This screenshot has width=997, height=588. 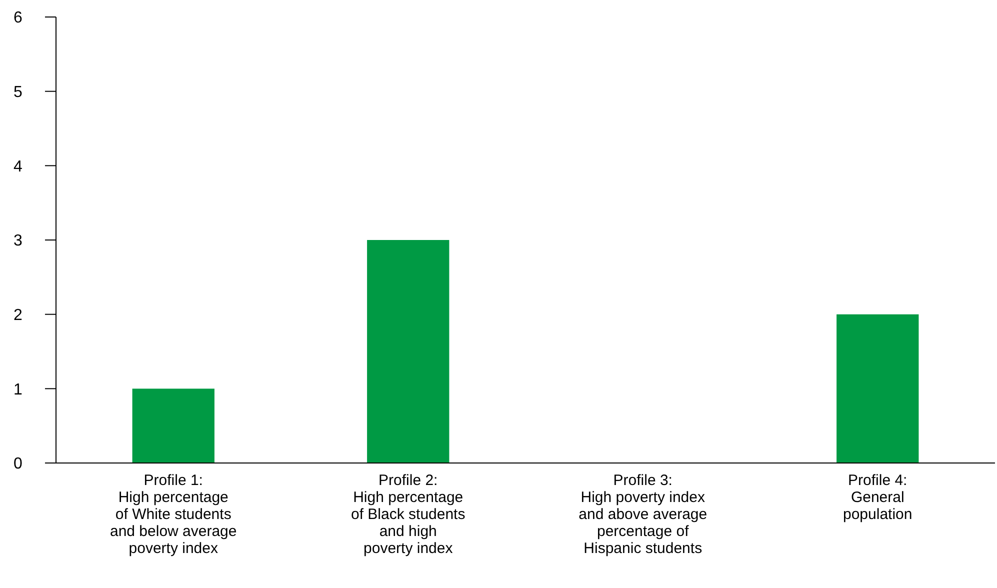 What do you see at coordinates (173, 514) in the screenshot?
I see `x-tick-label: Profile 1: High percentage of White students and below average poverty index` at bounding box center [173, 514].